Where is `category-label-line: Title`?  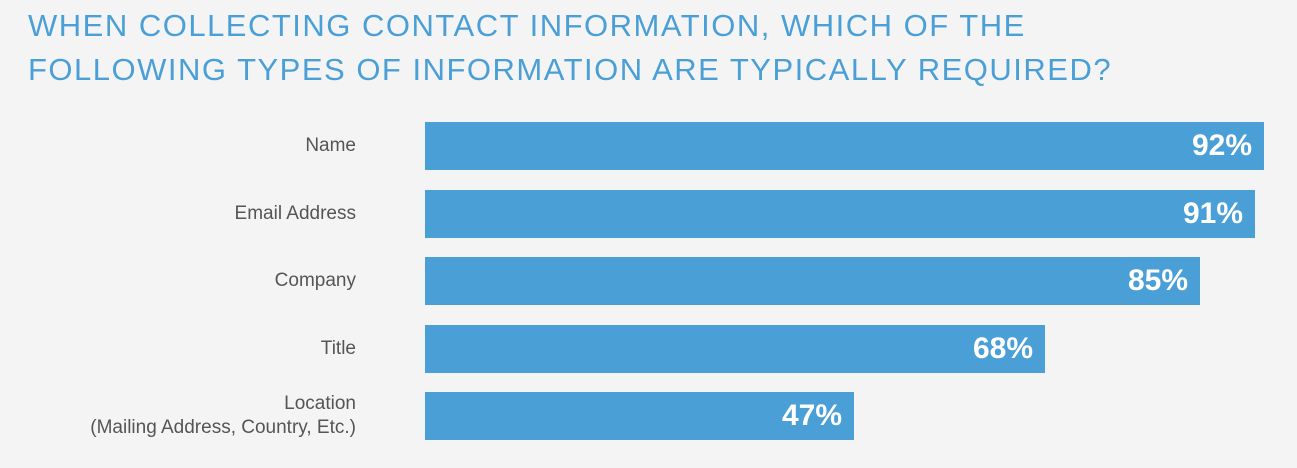
category-label-line: Title is located at coordinates (338, 348).